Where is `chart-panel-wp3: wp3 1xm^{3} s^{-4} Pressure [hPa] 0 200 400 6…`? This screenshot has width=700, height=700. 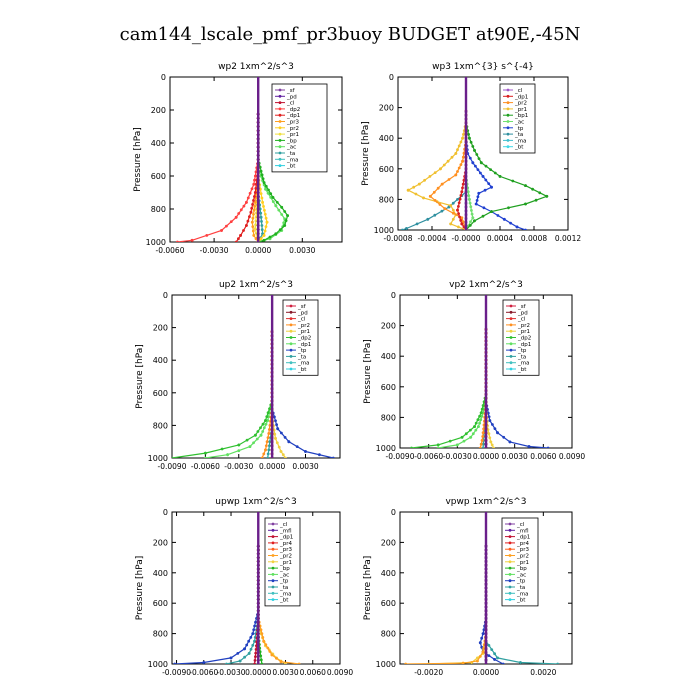 chart-panel-wp3: wp3 1xm^{3} s^{-4} Pressure [hPa] 0 200 400 6… is located at coordinates (471, 152).